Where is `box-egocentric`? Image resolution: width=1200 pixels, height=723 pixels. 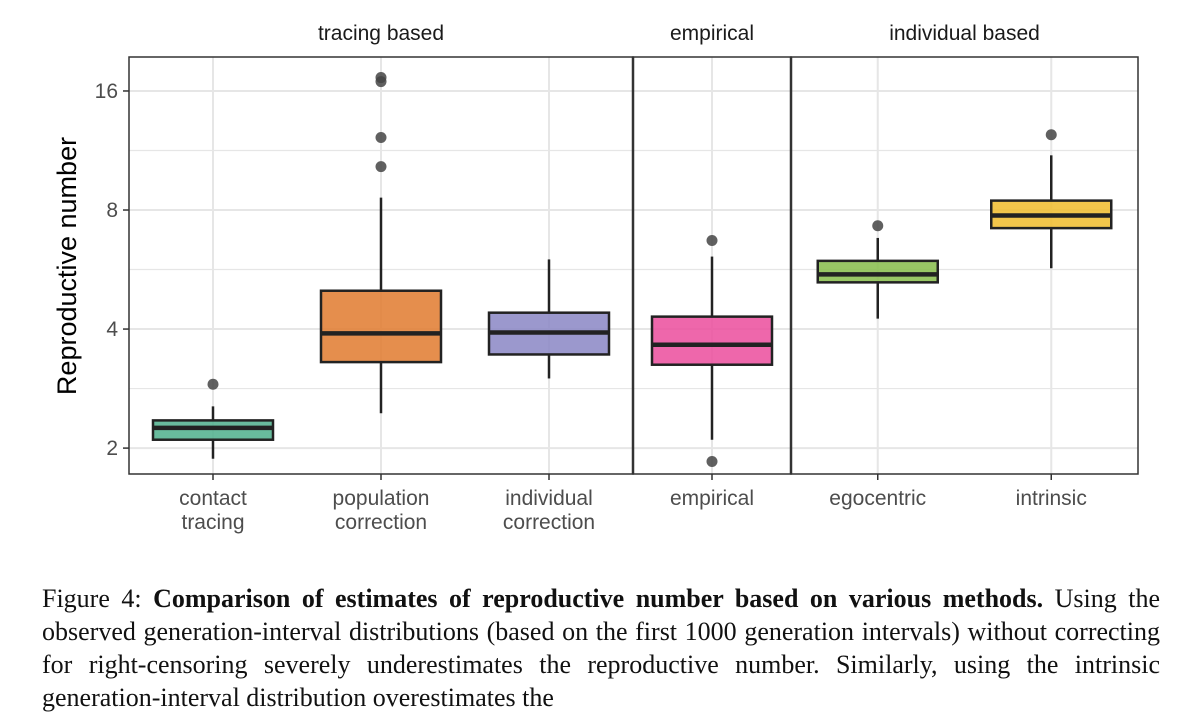 box-egocentric is located at coordinates (877, 269).